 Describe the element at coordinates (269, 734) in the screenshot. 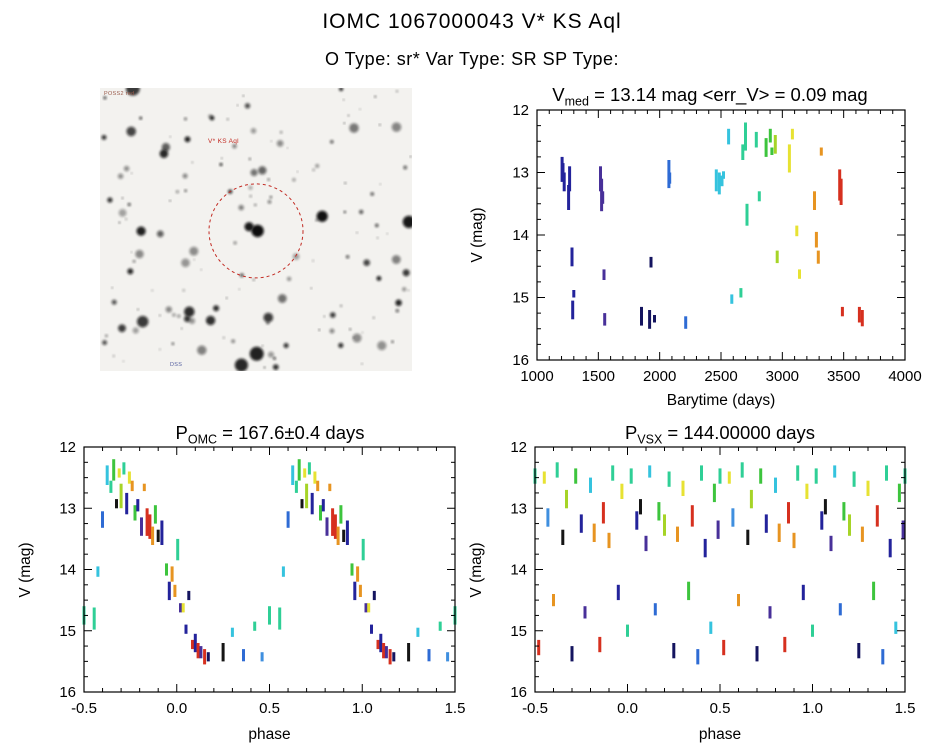

I see `fold-omc-xlabel: phase` at that location.